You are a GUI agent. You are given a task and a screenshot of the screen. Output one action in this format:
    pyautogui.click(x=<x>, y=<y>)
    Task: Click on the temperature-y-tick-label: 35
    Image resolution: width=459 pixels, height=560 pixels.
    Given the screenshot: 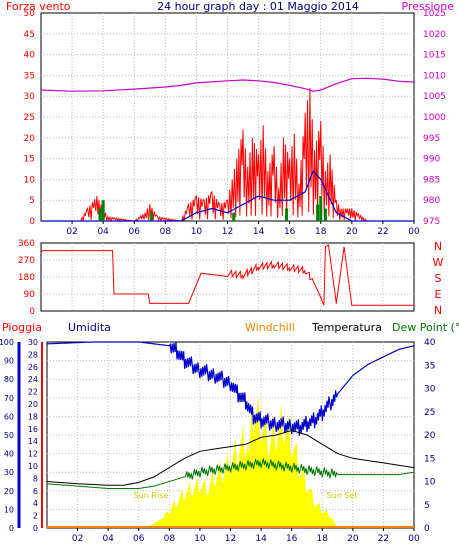 What is the action you would take?
    pyautogui.click(x=429, y=366)
    